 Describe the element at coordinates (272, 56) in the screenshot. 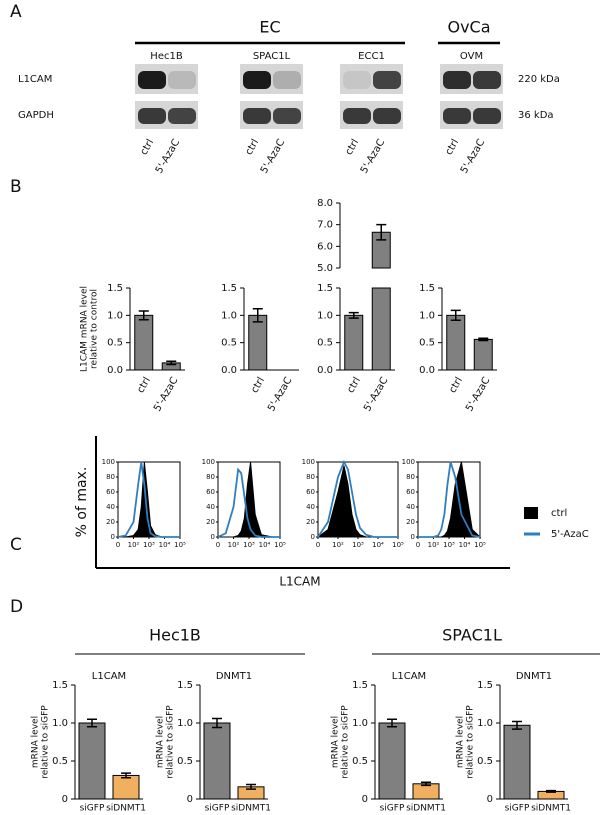

I see `group-name: SPAC1L` at that location.